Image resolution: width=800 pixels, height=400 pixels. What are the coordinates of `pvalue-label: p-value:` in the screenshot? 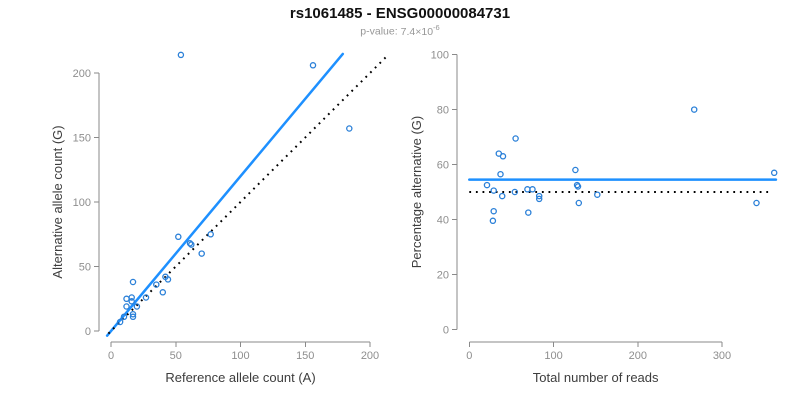 It's located at (379, 31).